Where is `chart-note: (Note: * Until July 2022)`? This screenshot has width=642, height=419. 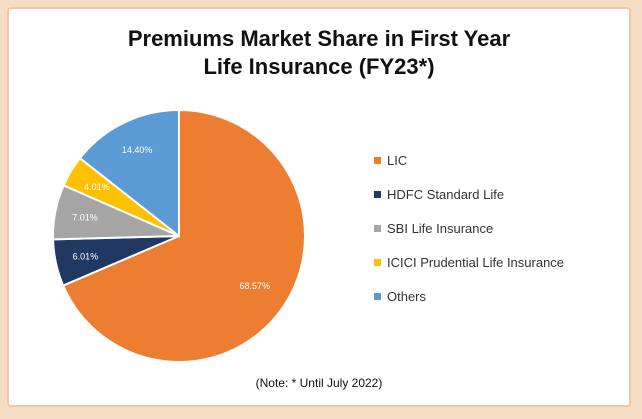 chart-note: (Note: * Until July 2022) is located at coordinates (319, 383).